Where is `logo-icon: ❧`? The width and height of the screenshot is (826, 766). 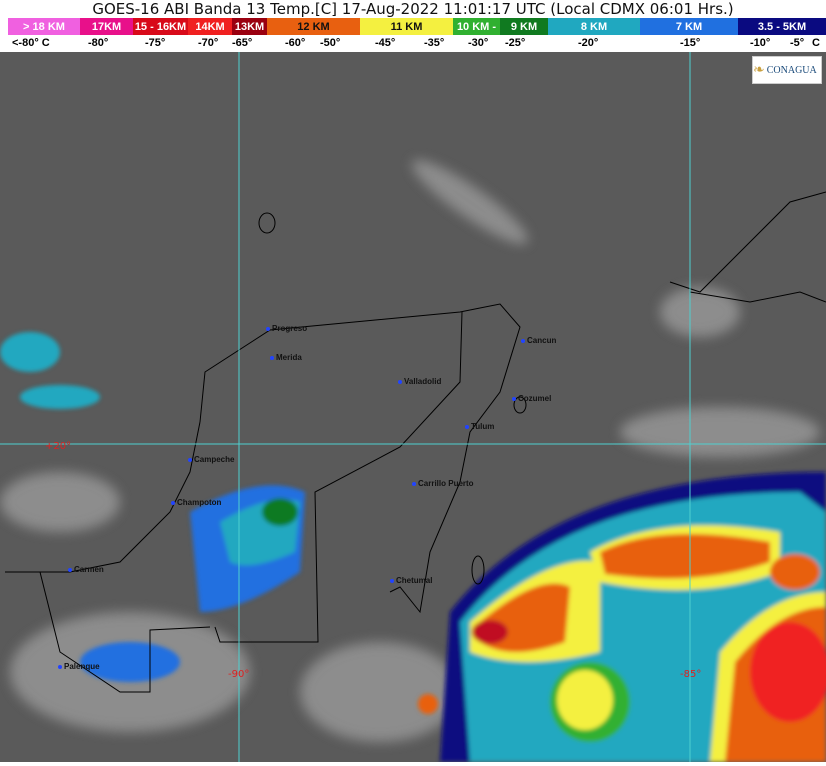 logo-icon: ❧ is located at coordinates (759, 70).